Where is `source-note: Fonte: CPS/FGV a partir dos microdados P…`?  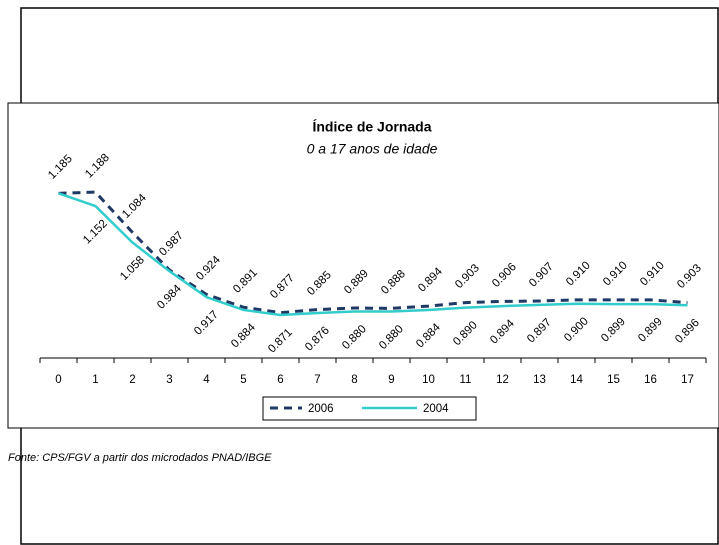
source-note: Fonte: CPS/FGV a partir dos microdados P… is located at coordinates (140, 458).